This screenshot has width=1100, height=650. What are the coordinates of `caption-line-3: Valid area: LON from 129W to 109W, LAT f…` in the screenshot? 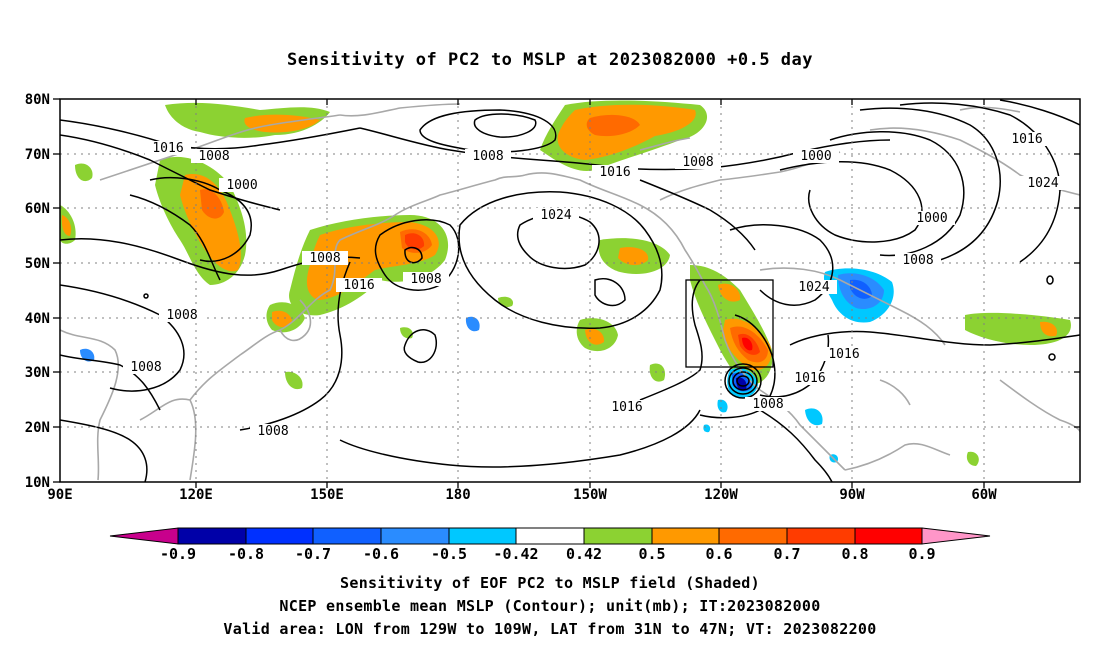 It's located at (550, 629).